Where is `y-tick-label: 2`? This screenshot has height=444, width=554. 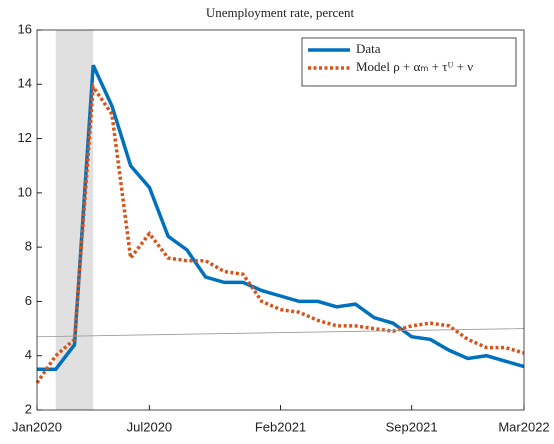
y-tick-label: 2 is located at coordinates (28, 408).